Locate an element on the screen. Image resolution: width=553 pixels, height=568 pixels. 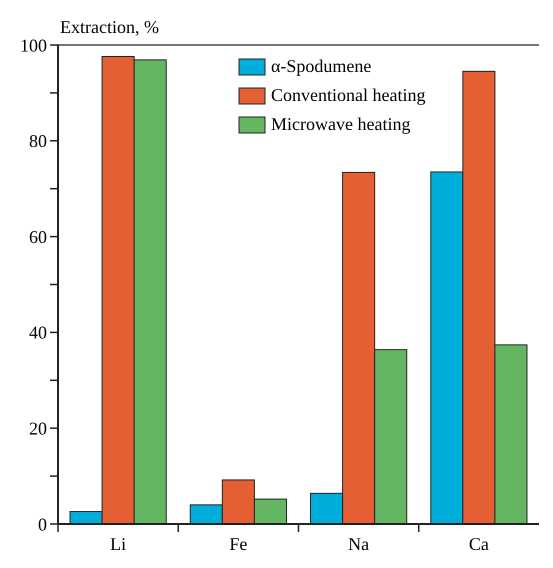
y-tick-label: 60 is located at coordinates (38, 236).